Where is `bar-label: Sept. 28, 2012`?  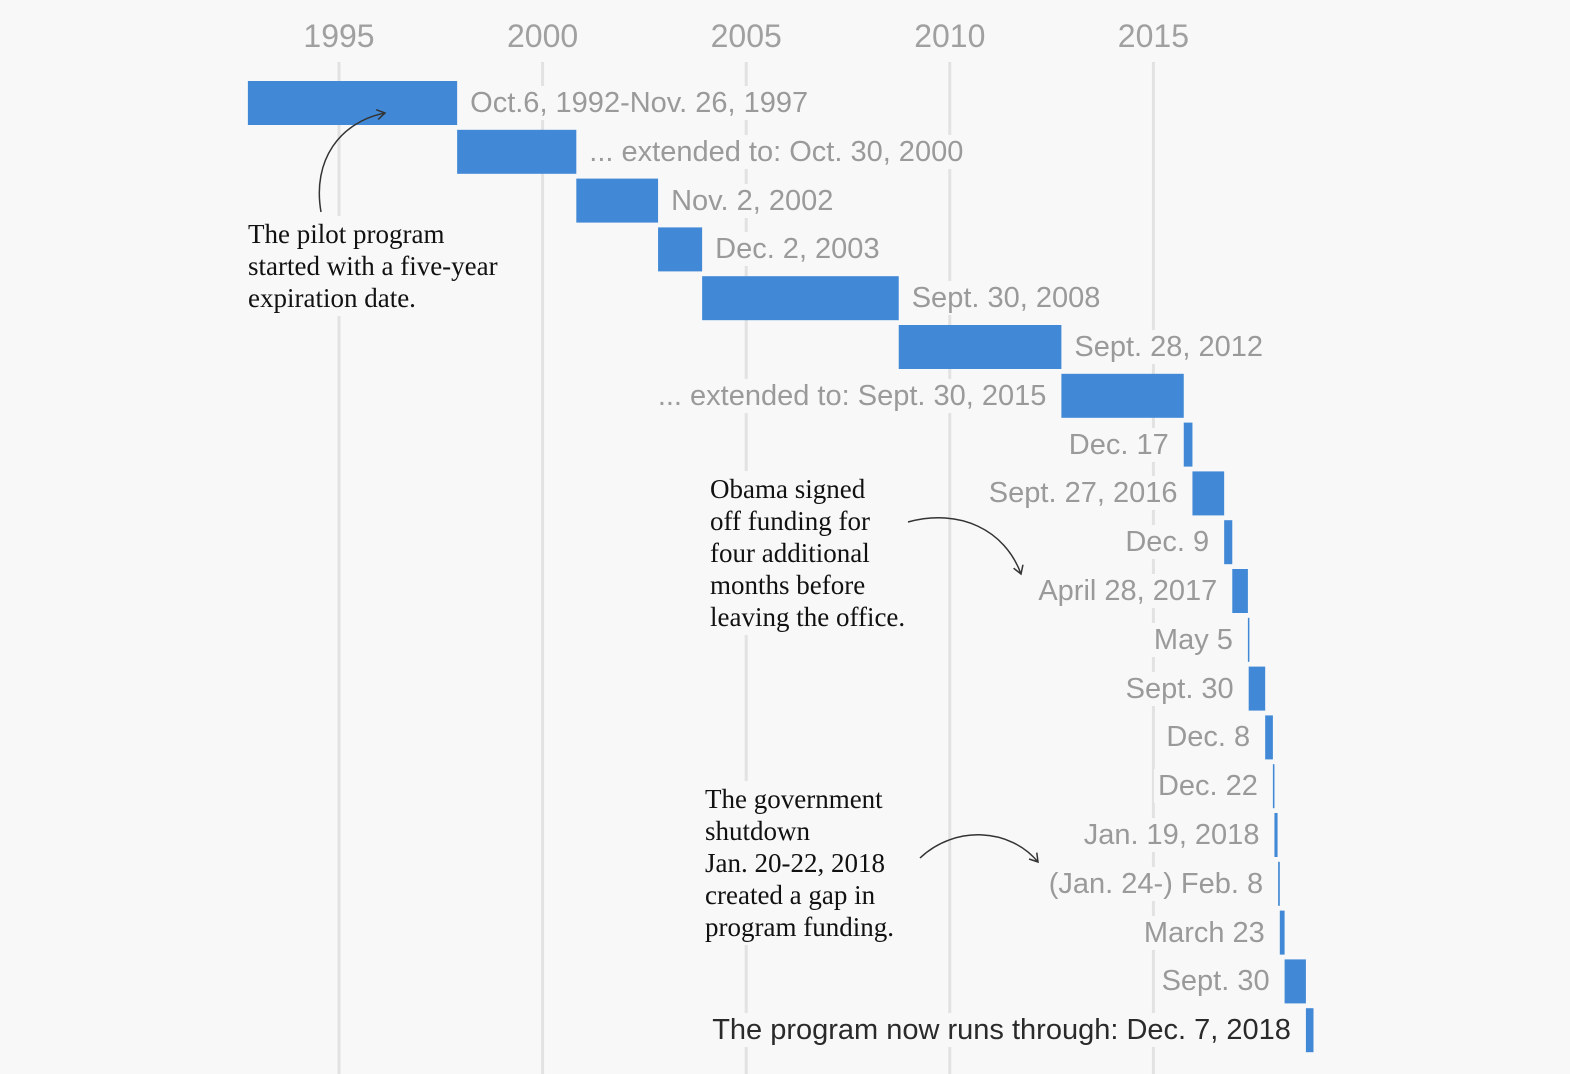
bar-label: Sept. 28, 2012 is located at coordinates (1169, 347).